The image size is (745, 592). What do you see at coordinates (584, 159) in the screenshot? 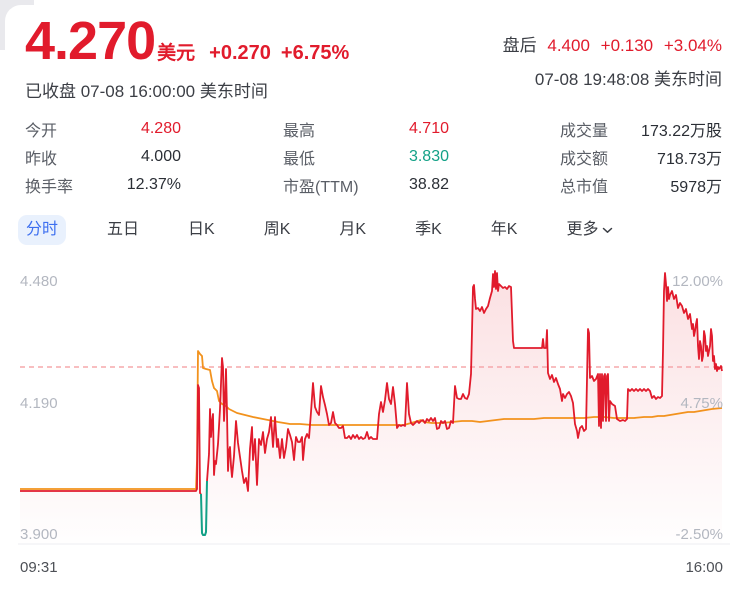
I see `stat-label: 成交额` at bounding box center [584, 159].